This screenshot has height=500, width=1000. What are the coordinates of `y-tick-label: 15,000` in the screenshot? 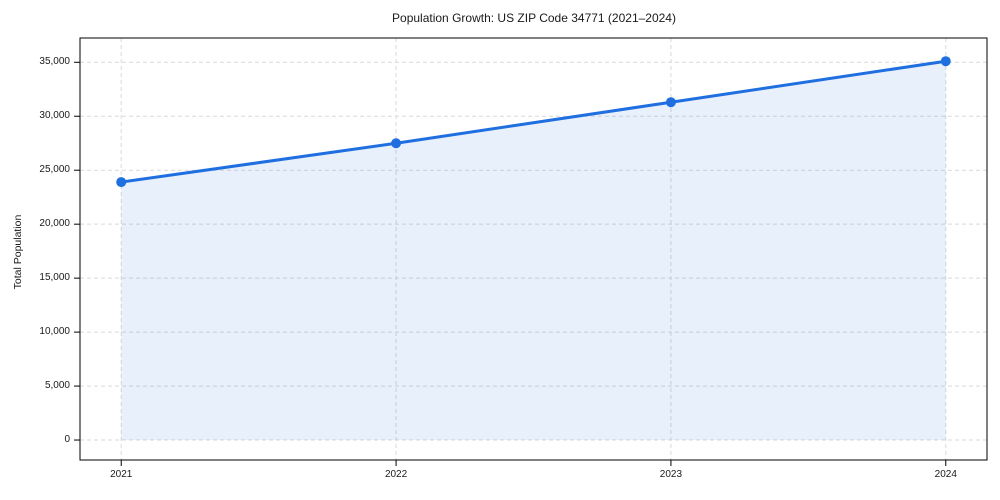 It's located at (54, 278).